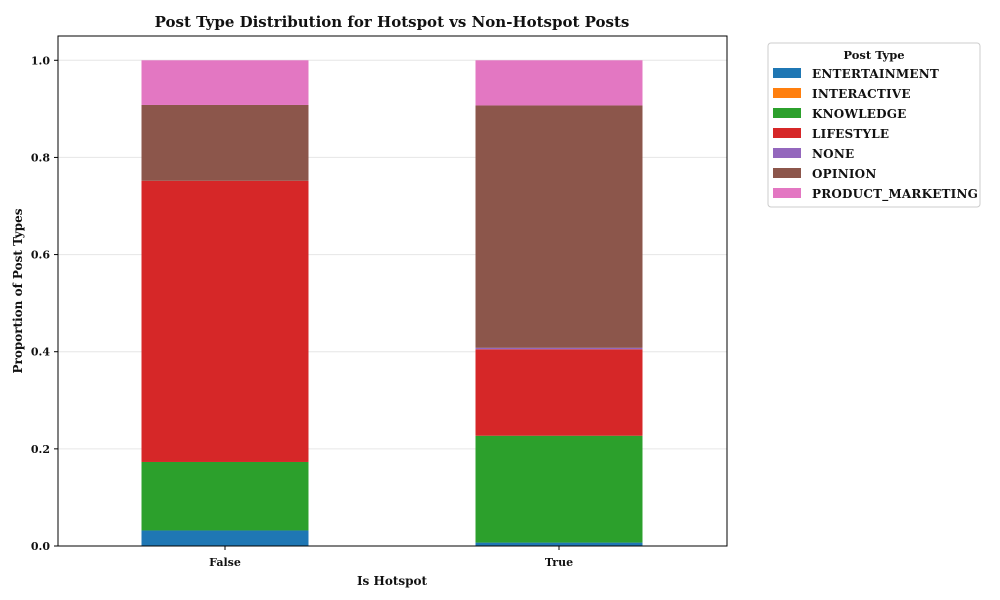 This screenshot has width=1000, height=600. Describe the element at coordinates (40, 449) in the screenshot. I see `y-tick-label: 0.2` at that location.